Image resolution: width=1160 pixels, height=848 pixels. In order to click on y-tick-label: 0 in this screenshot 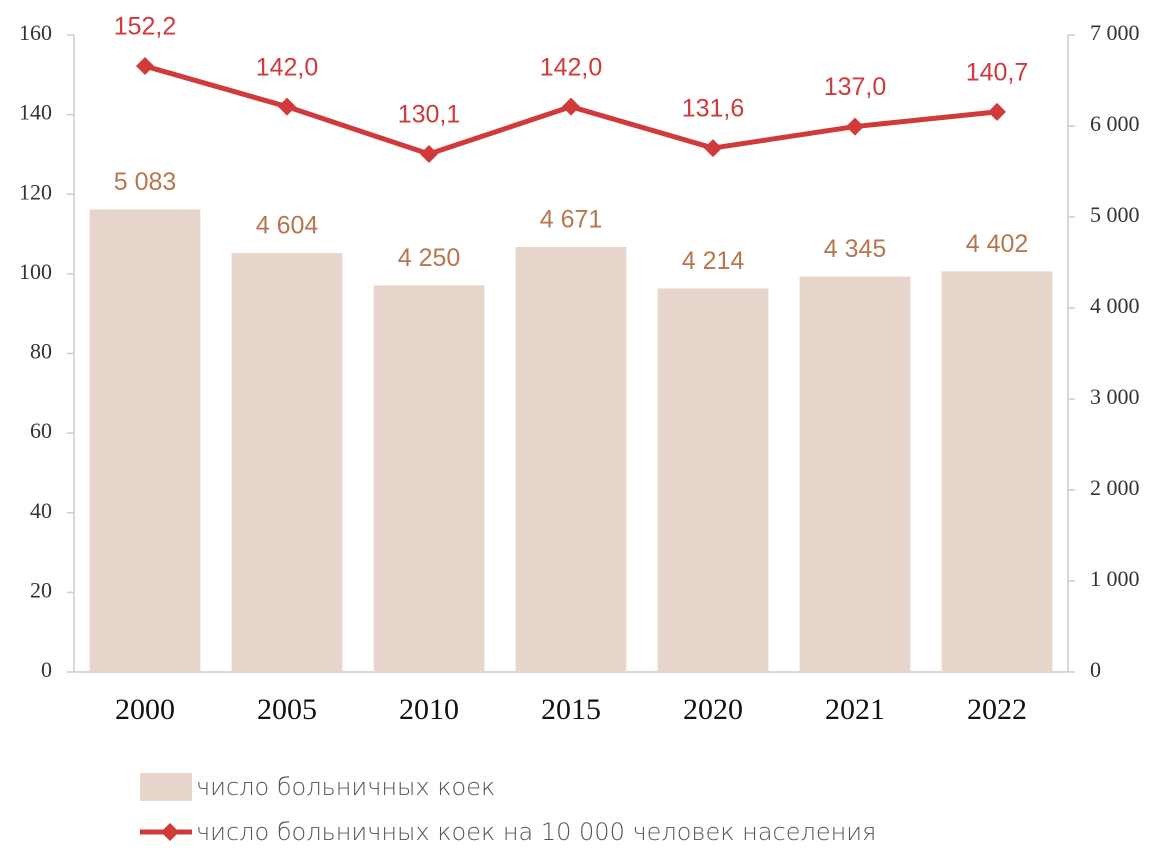, I will do `click(46, 669)`.